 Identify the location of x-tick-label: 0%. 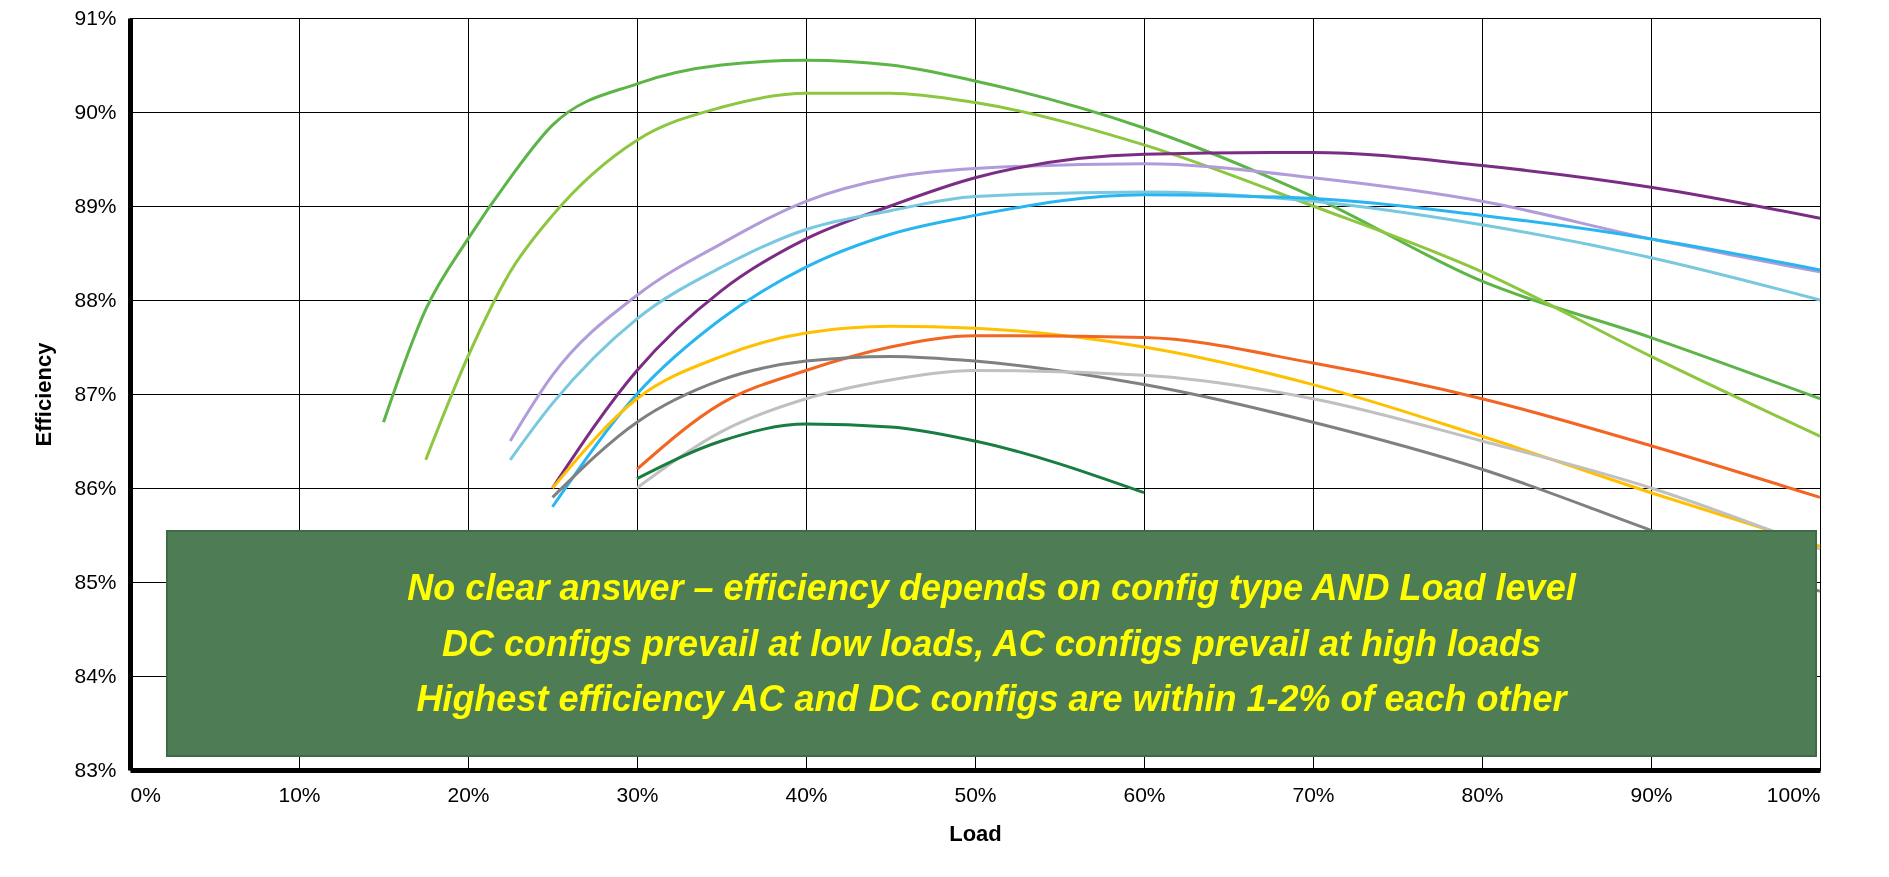
(145, 794).